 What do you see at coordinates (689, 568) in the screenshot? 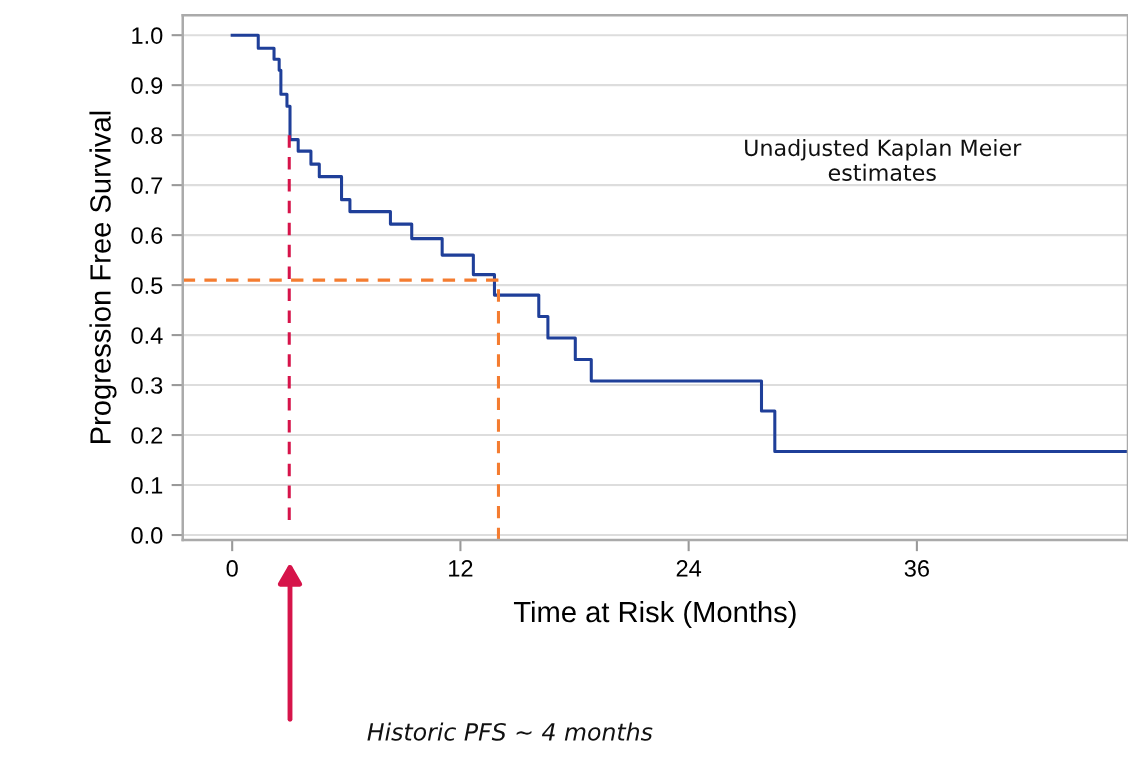
I see `x-tick-label: 24` at bounding box center [689, 568].